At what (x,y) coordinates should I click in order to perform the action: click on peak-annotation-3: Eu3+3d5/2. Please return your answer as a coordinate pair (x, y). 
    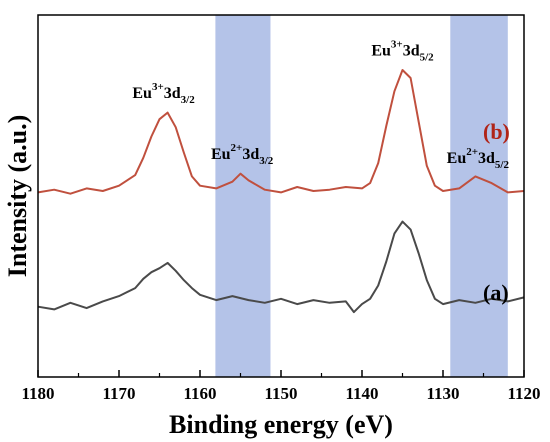
    Looking at the image, I should click on (402, 50).